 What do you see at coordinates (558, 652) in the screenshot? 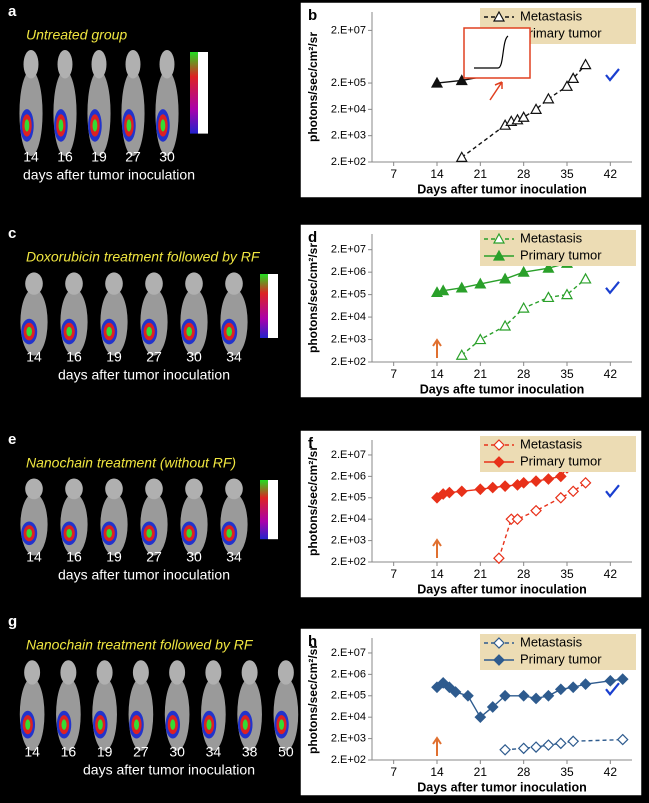
I see `legend-box` at bounding box center [558, 652].